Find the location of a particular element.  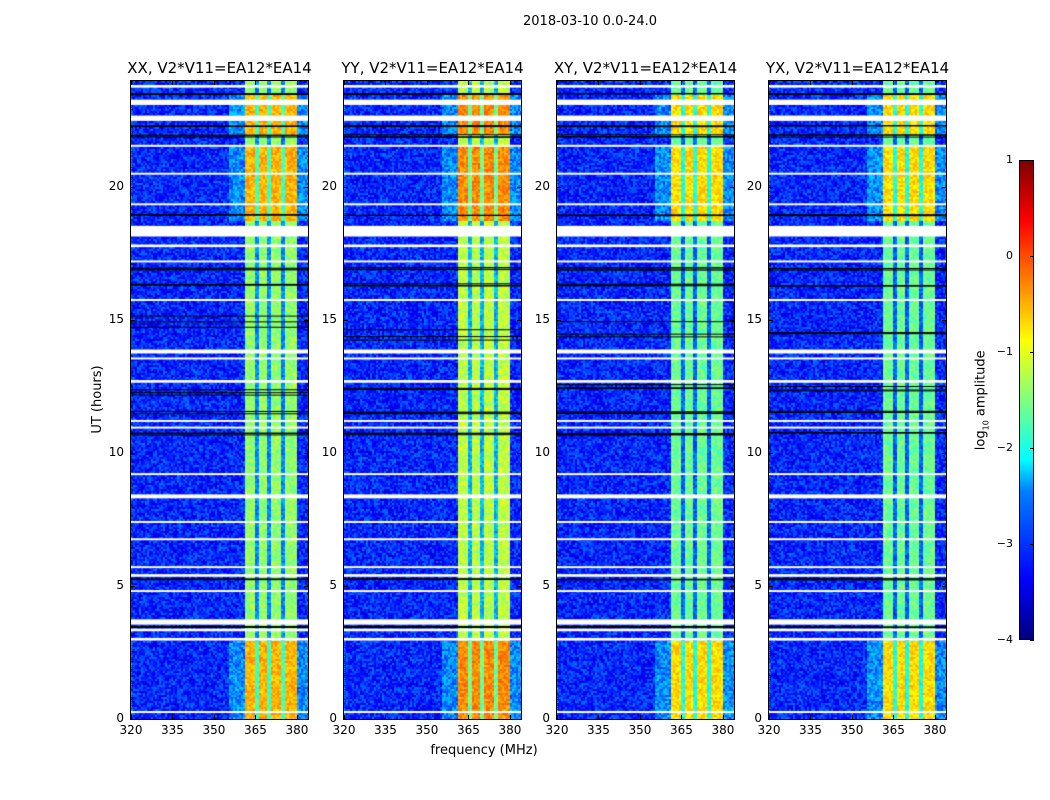

colorbar-tick-label: −1 is located at coordinates (1004, 351).